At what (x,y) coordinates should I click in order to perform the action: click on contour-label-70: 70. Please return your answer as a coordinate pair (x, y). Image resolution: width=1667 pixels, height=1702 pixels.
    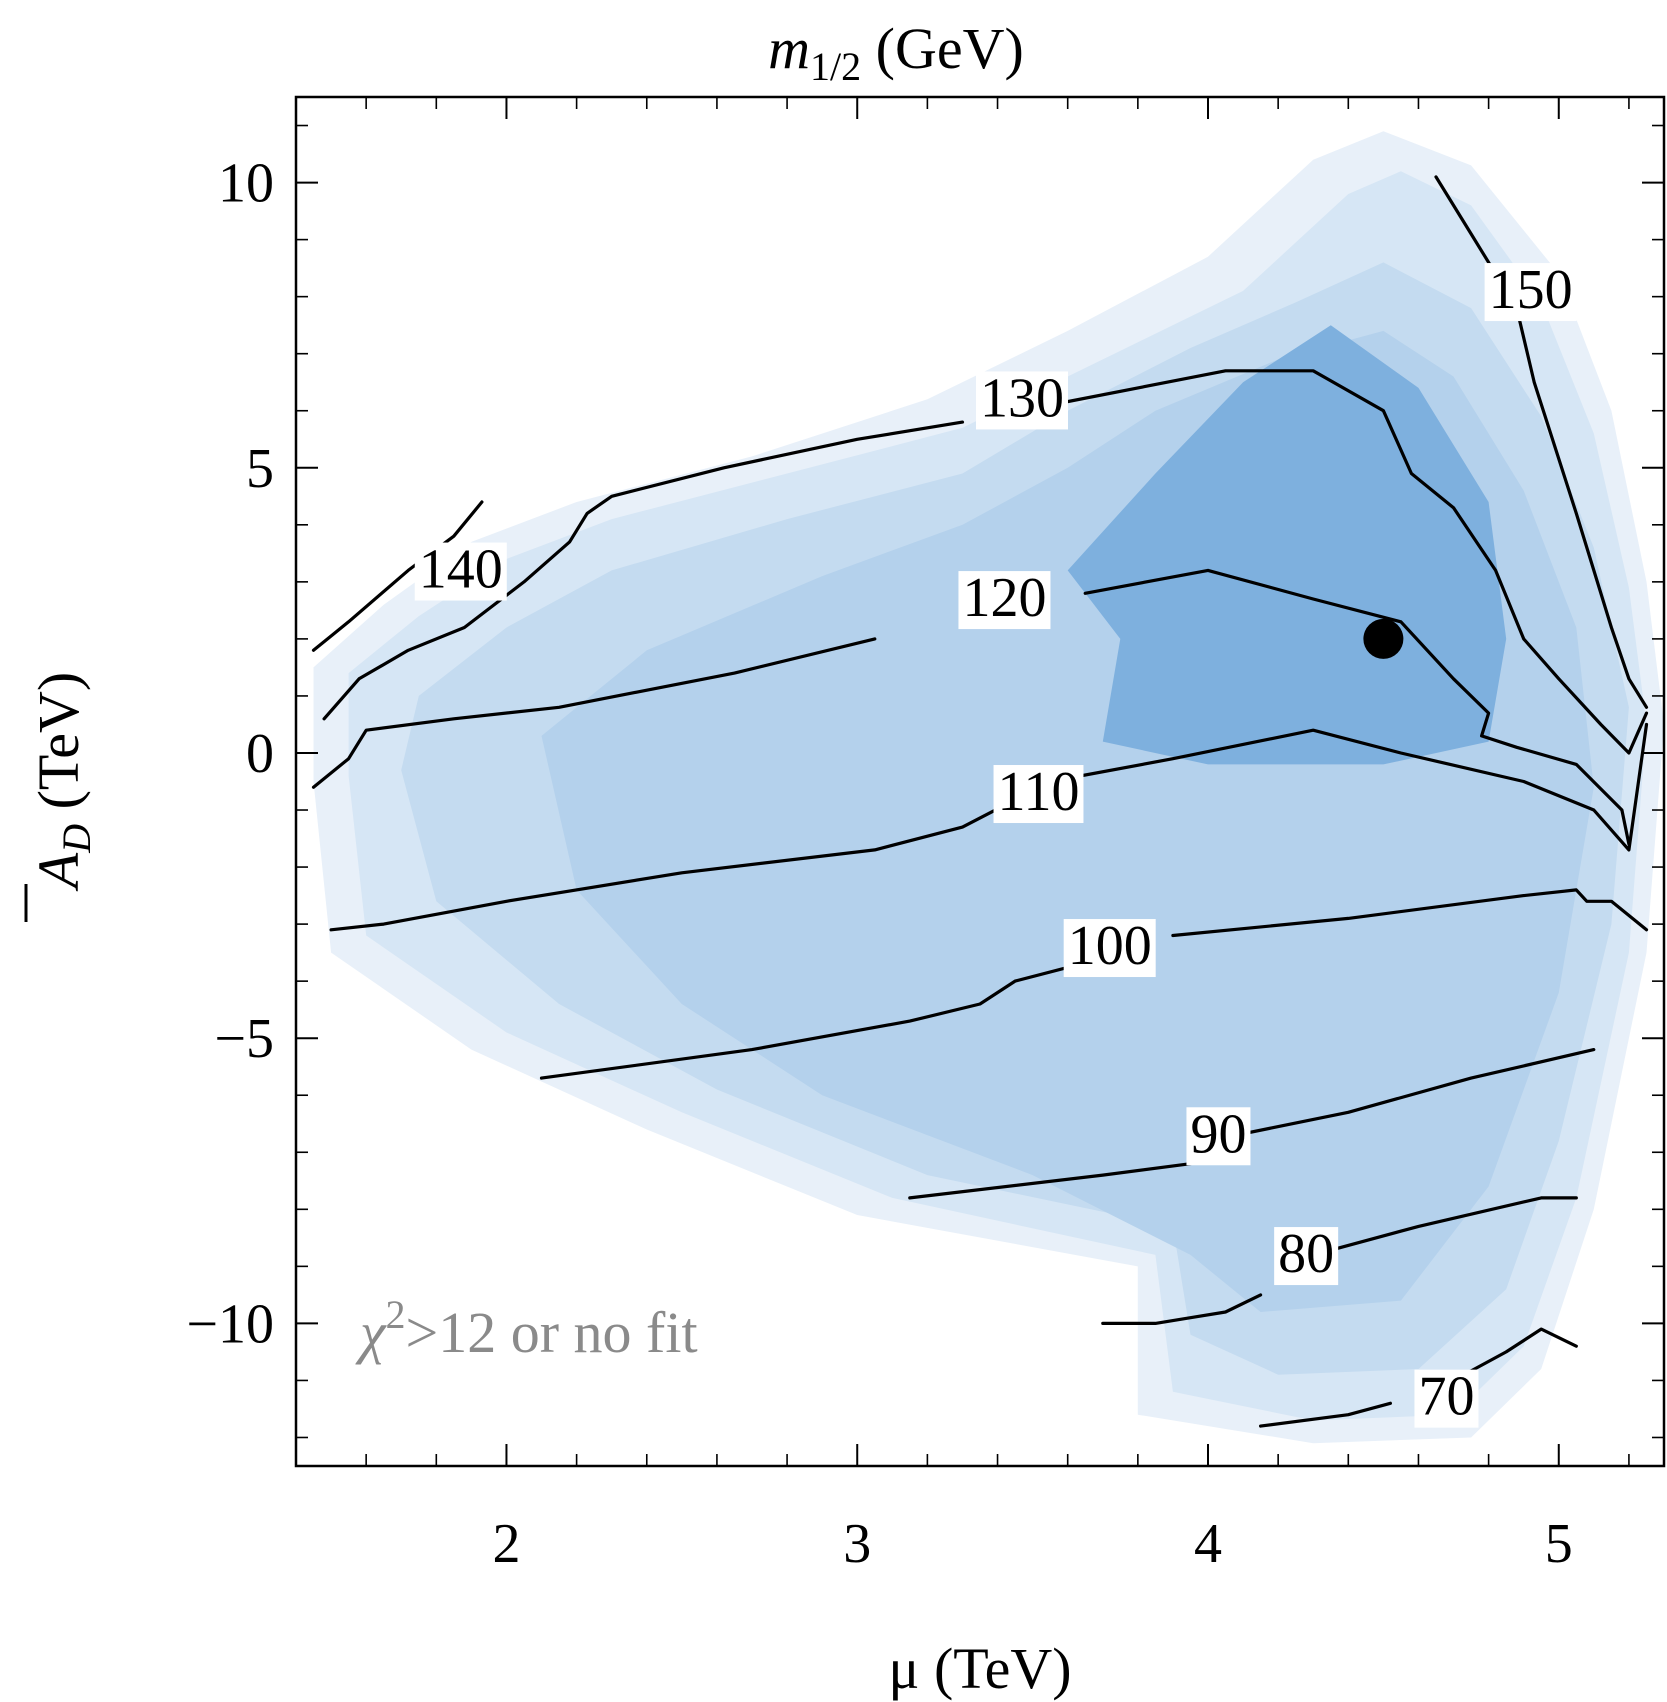
    Looking at the image, I should click on (1446, 1397).